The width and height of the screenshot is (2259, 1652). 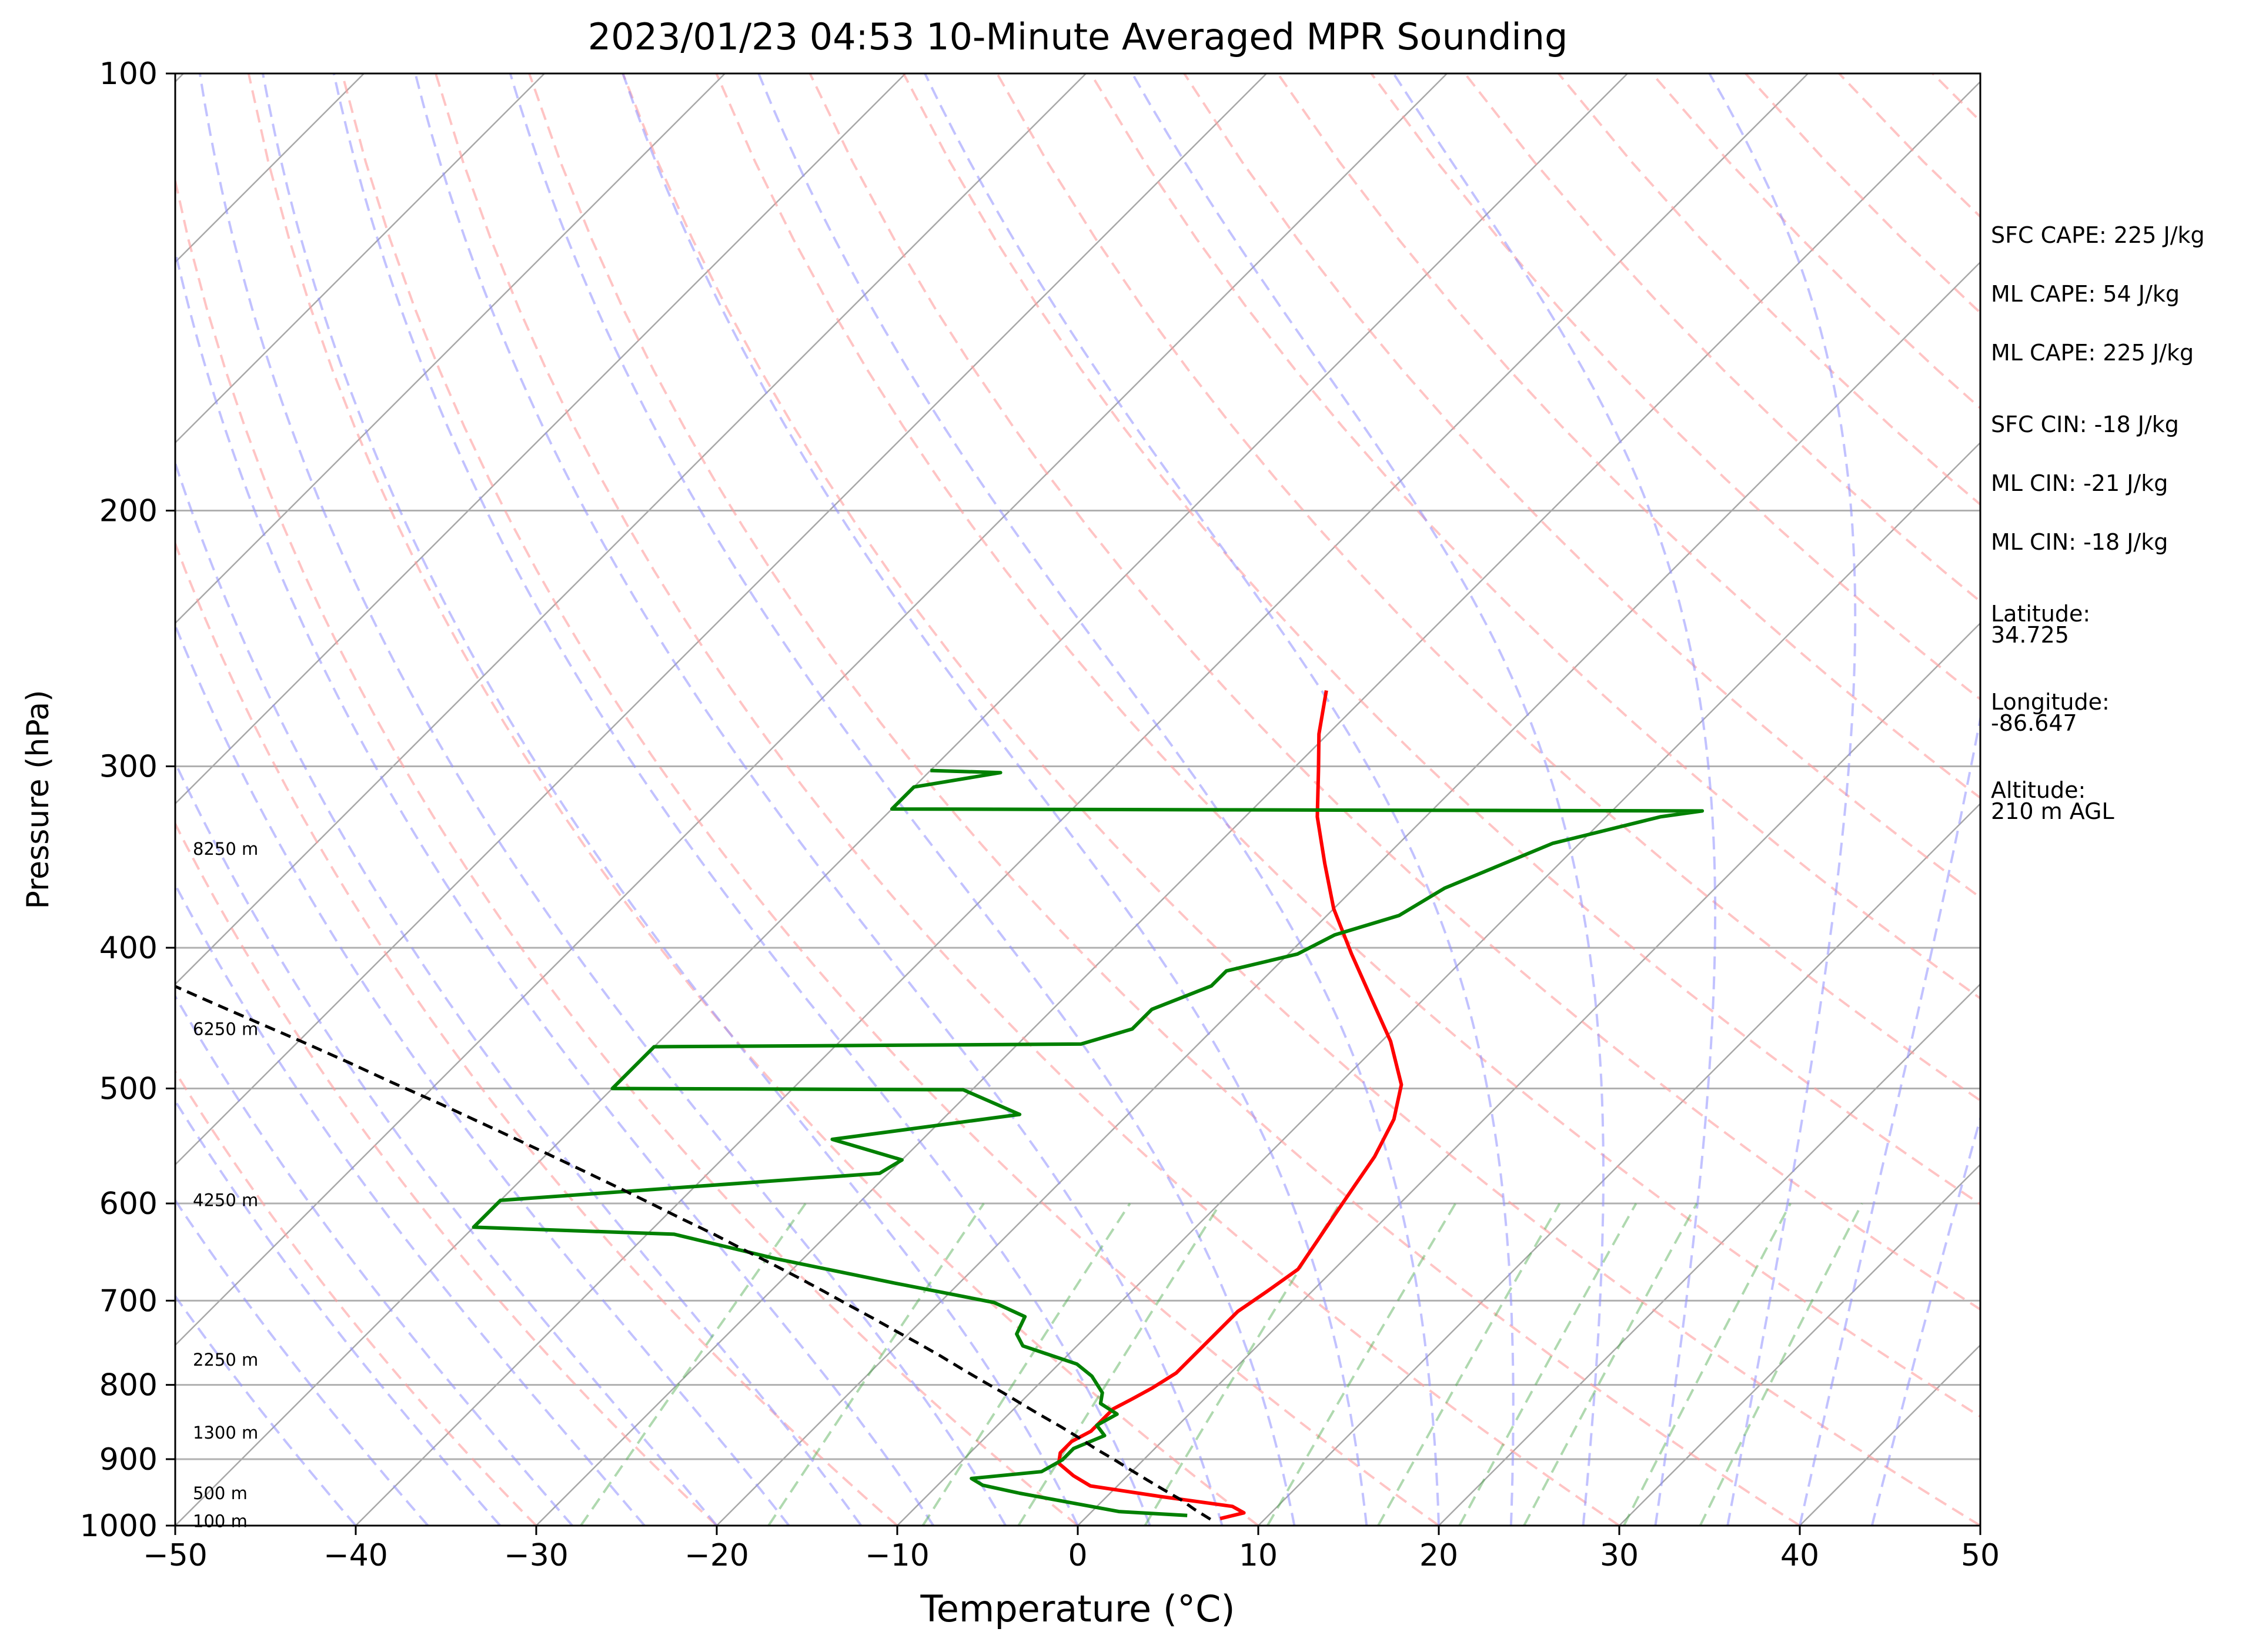 What do you see at coordinates (2041, 614) in the screenshot?
I see `latitude-label: Latitude:` at bounding box center [2041, 614].